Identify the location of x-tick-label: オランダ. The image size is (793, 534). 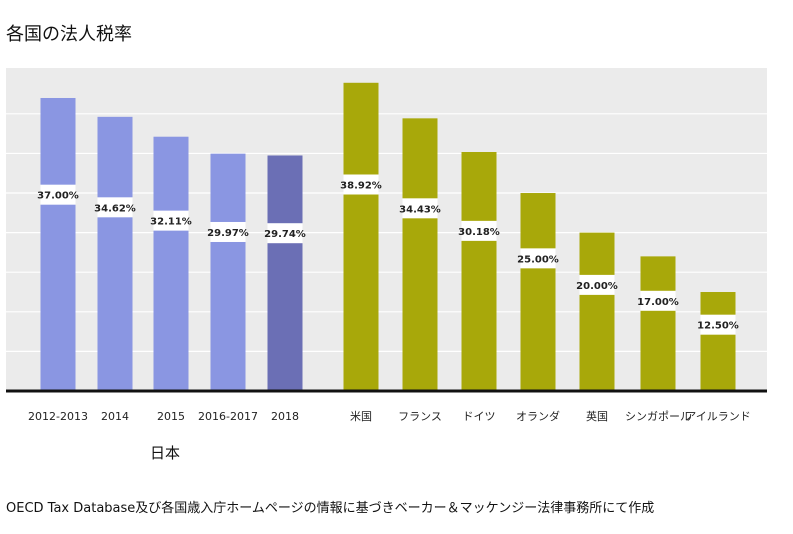
(538, 416).